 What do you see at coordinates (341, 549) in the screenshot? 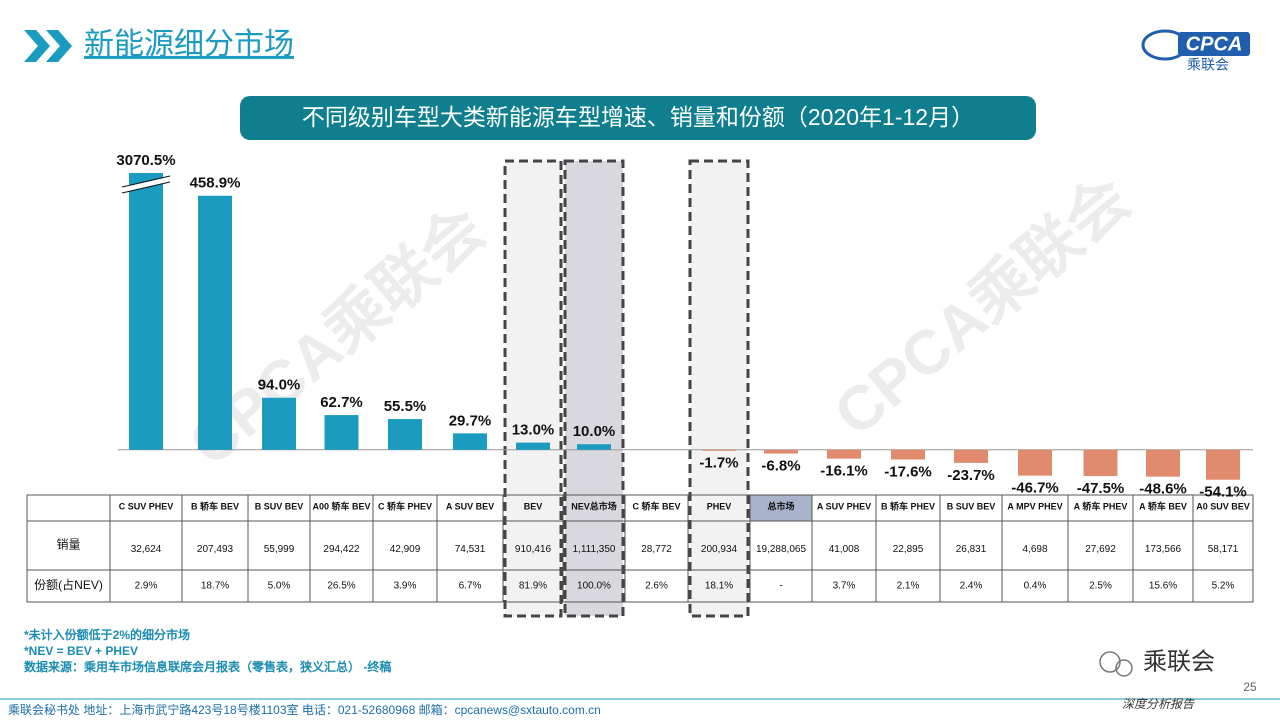
I see `table-cell: 294,422` at bounding box center [341, 549].